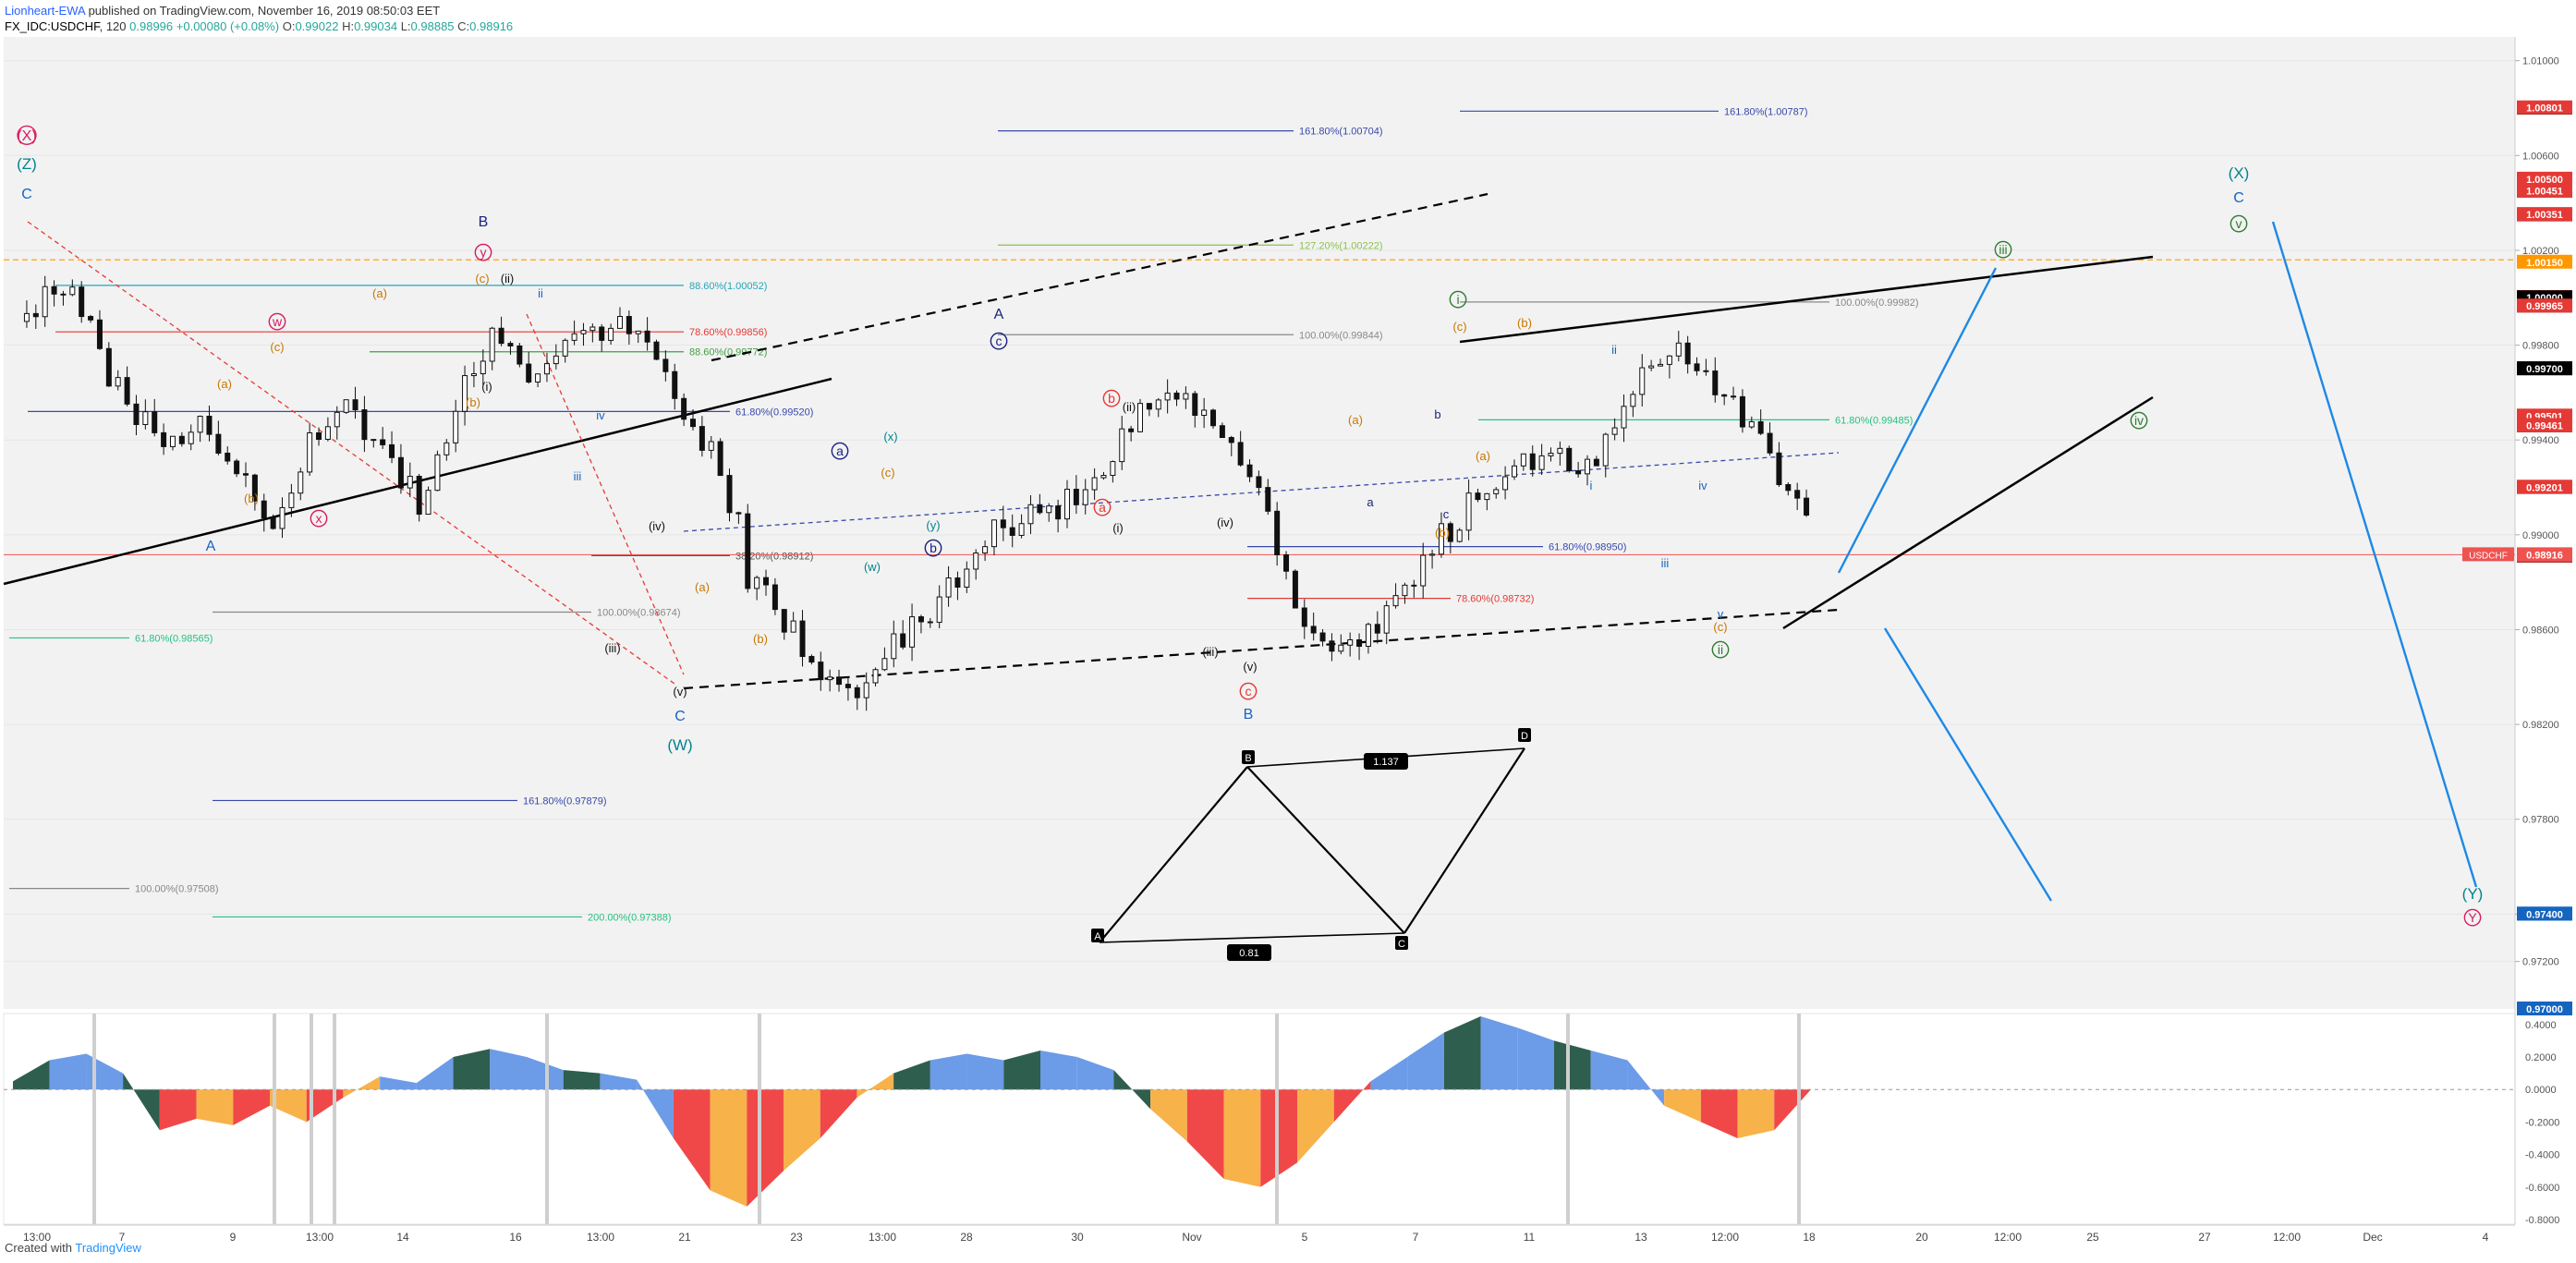  I want to click on tradingview-brand: TradingView, so click(108, 1248).